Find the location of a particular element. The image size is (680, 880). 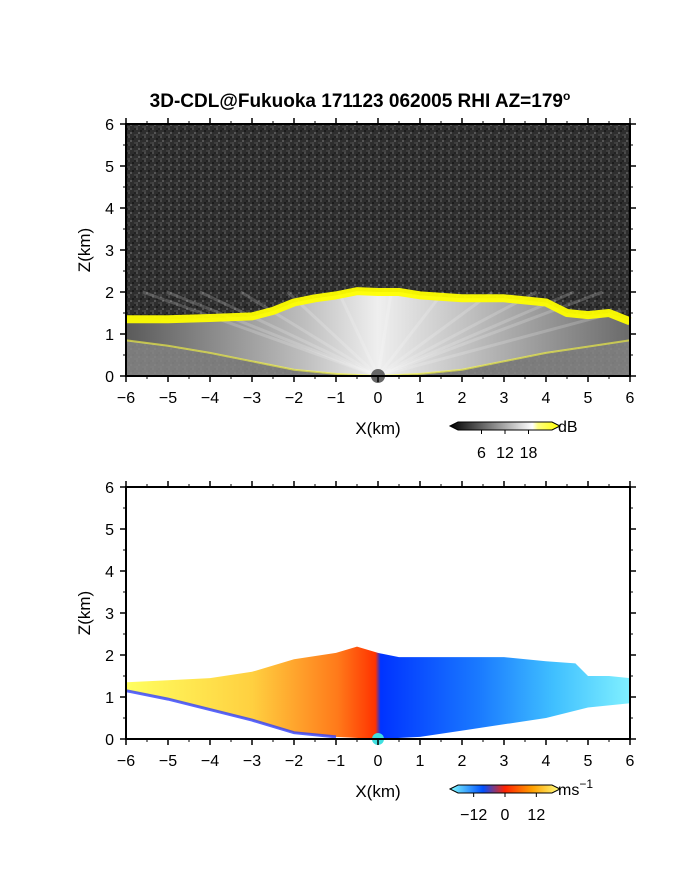

colorbar: −12 0 12 ms−1 is located at coordinates (520, 800).